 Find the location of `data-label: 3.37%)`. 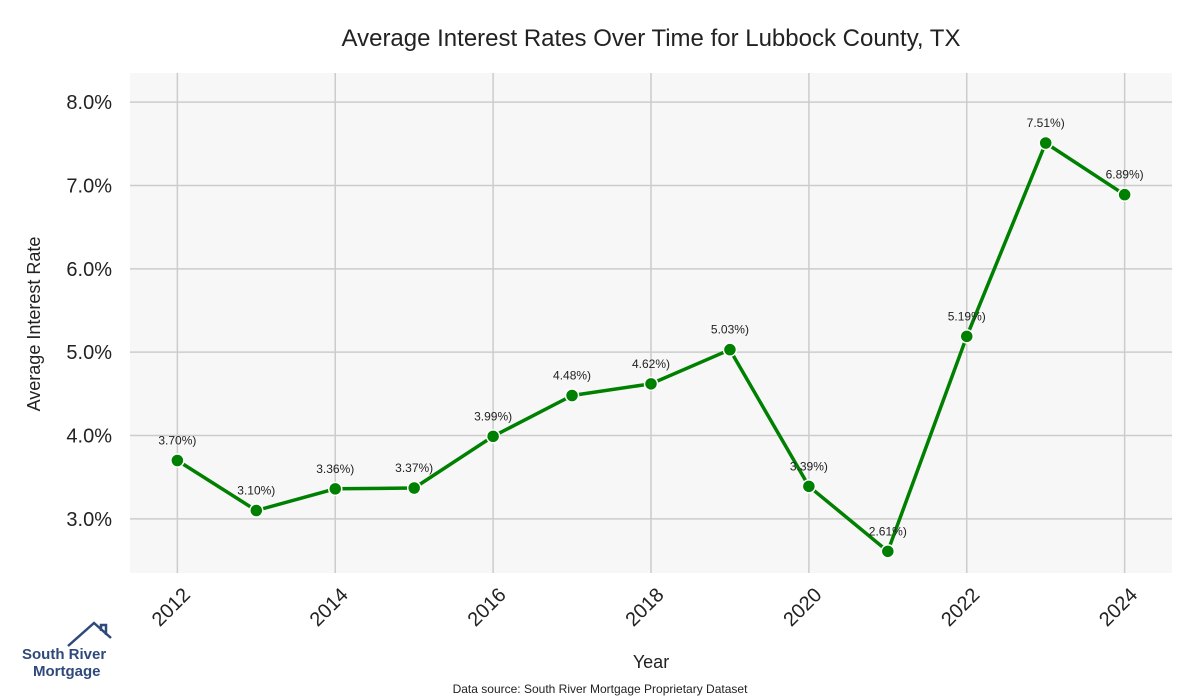

data-label: 3.37%) is located at coordinates (414, 468).